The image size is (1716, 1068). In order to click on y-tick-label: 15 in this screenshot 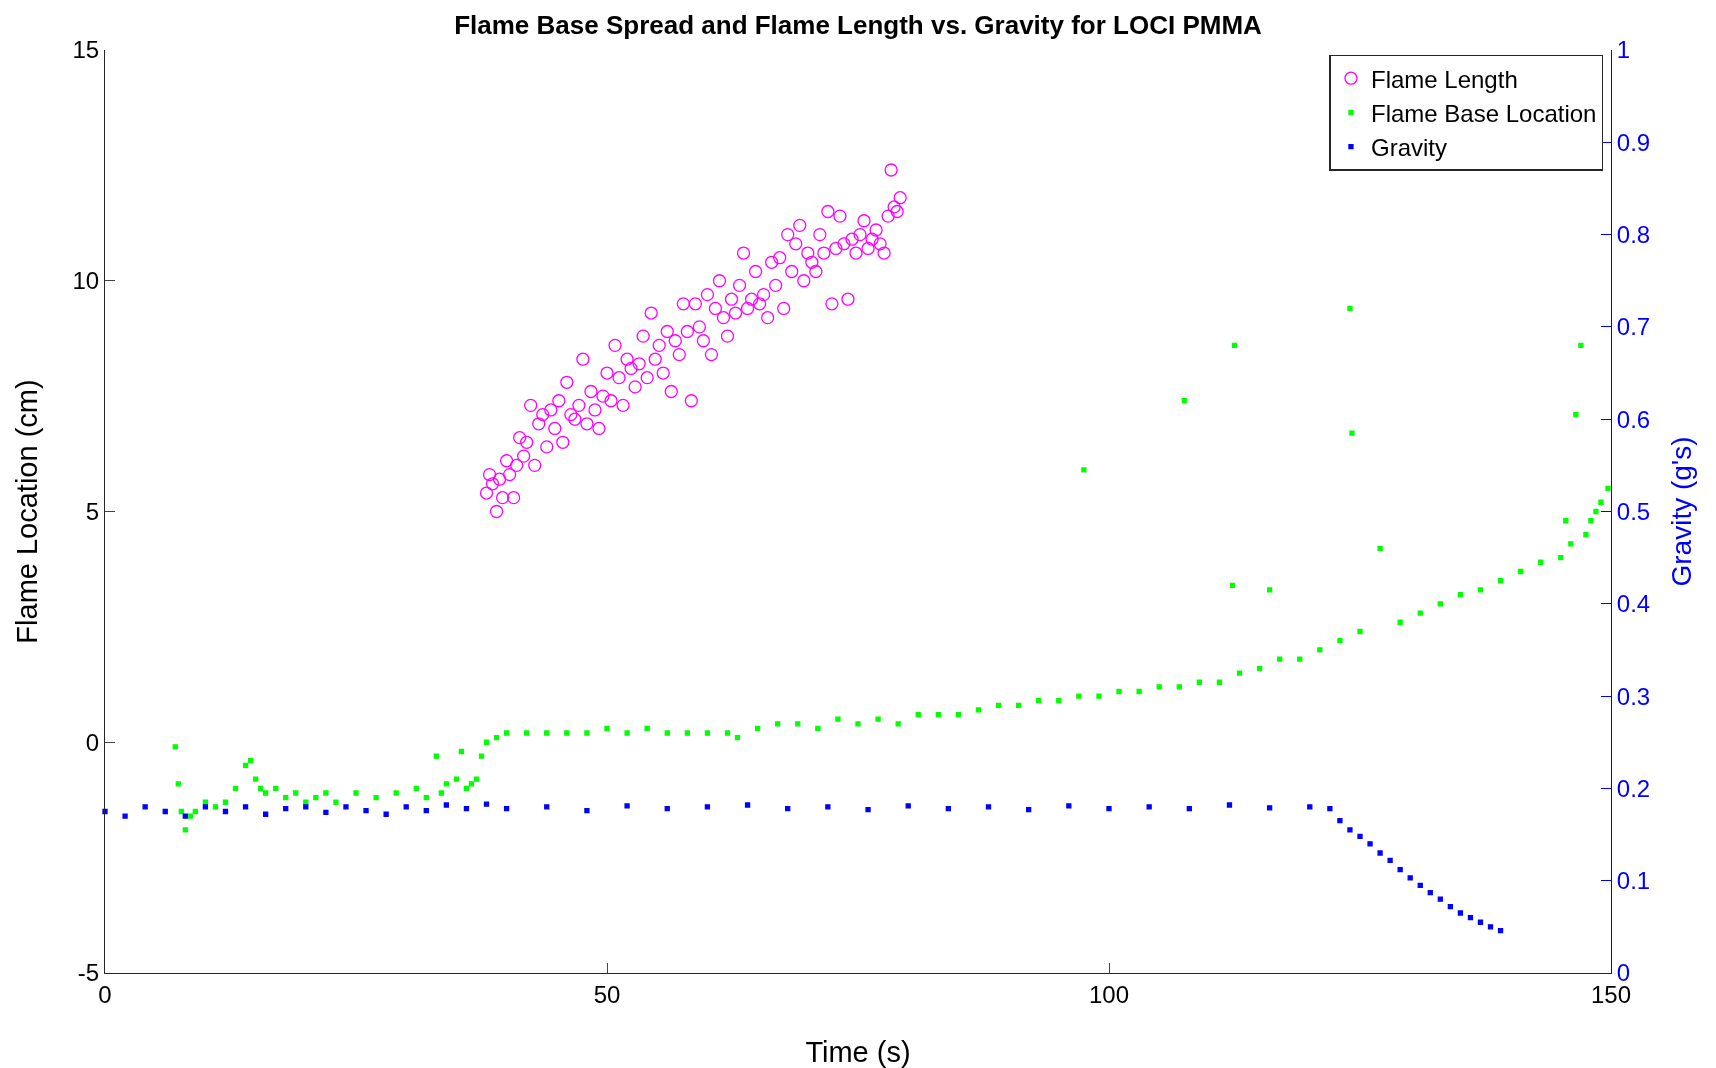, I will do `click(86, 50)`.